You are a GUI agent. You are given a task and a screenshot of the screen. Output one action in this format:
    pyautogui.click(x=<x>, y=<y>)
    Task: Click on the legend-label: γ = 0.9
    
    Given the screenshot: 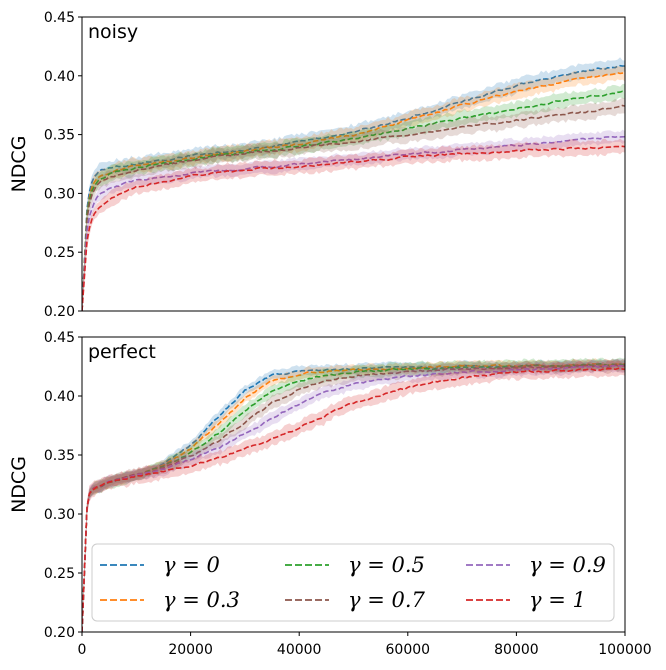 What is the action you would take?
    pyautogui.click(x=567, y=565)
    